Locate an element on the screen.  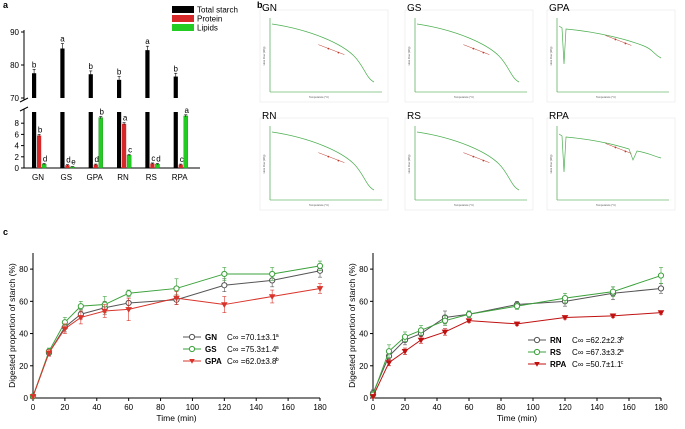
series-line-rpa is located at coordinates (517, 354).